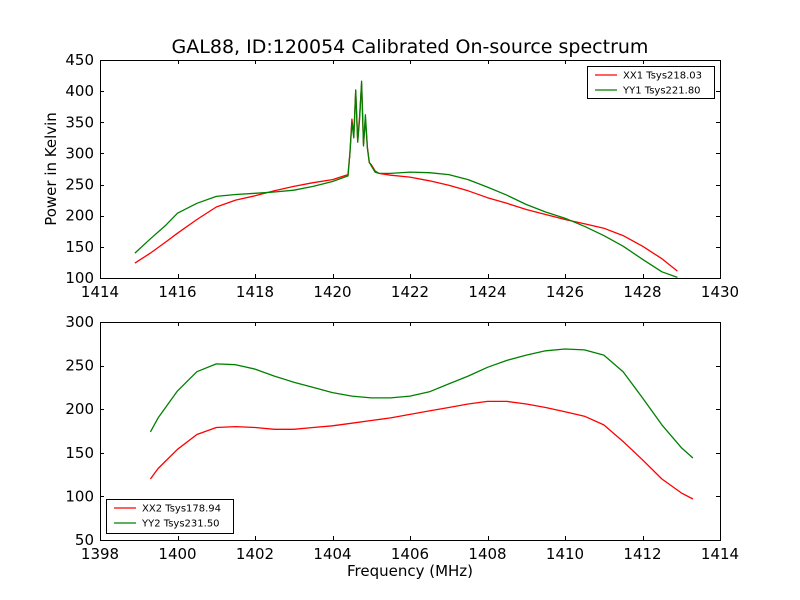 This screenshot has width=800, height=600. I want to click on x-tick-label: 1404, so click(332, 554).